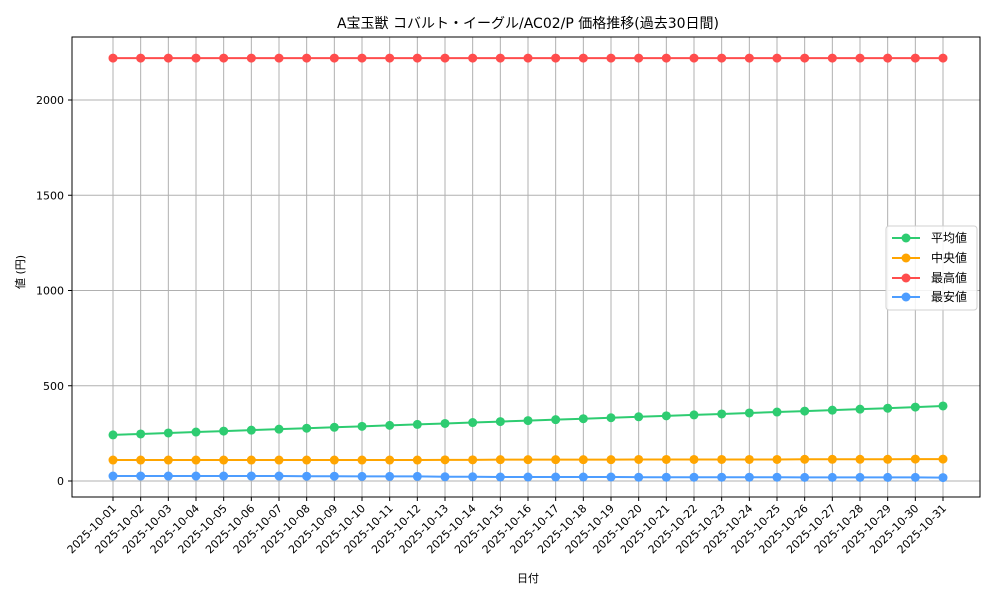 This screenshot has width=1000, height=600. What do you see at coordinates (949, 257) in the screenshot?
I see `legend-label: 中央値` at bounding box center [949, 257].